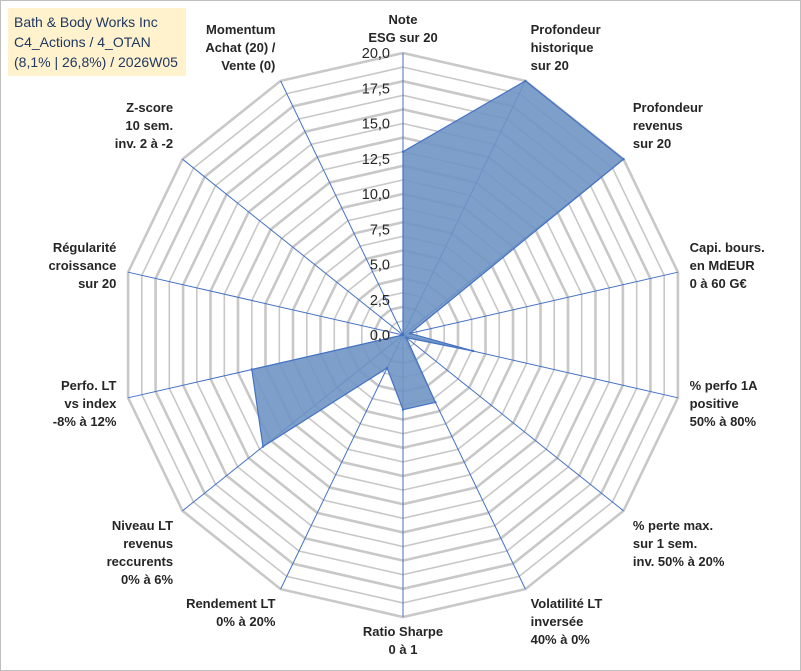  Describe the element at coordinates (86, 22) in the screenshot. I see `info-line-company: Bath & Body Works Inc` at that location.